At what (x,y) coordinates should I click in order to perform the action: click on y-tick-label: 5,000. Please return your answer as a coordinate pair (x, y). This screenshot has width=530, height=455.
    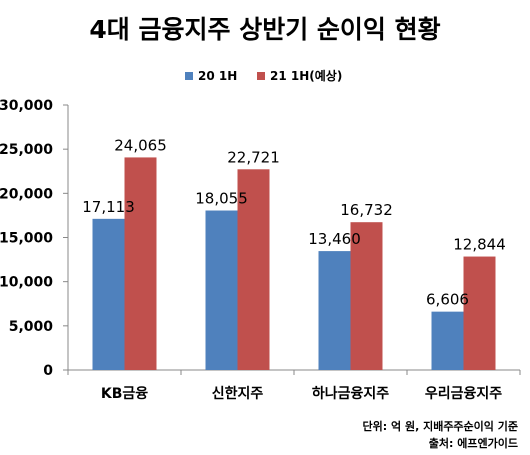
    Looking at the image, I should click on (31, 327).